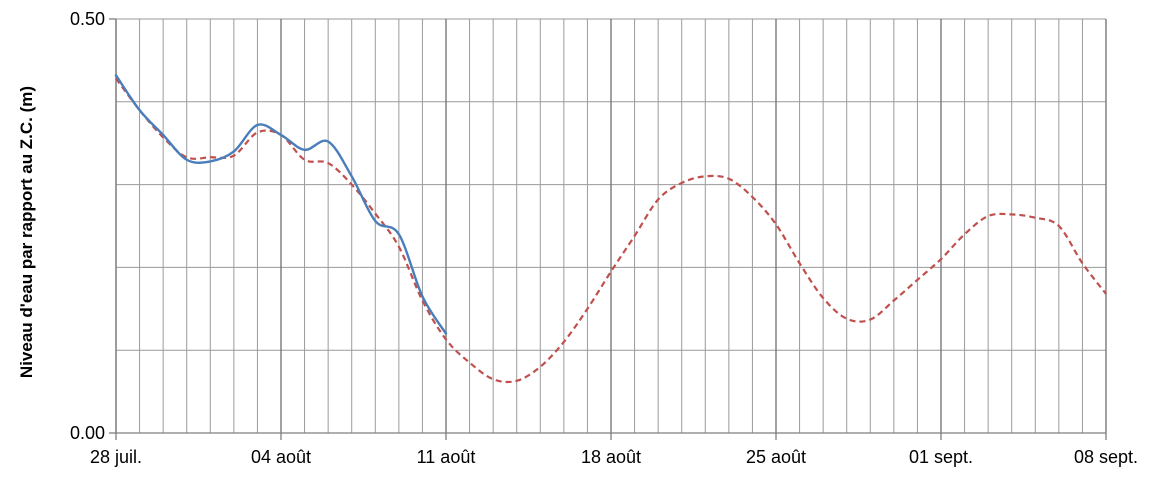 The image size is (1150, 485). I want to click on x-tick-label: 01 sept., so click(941, 457).